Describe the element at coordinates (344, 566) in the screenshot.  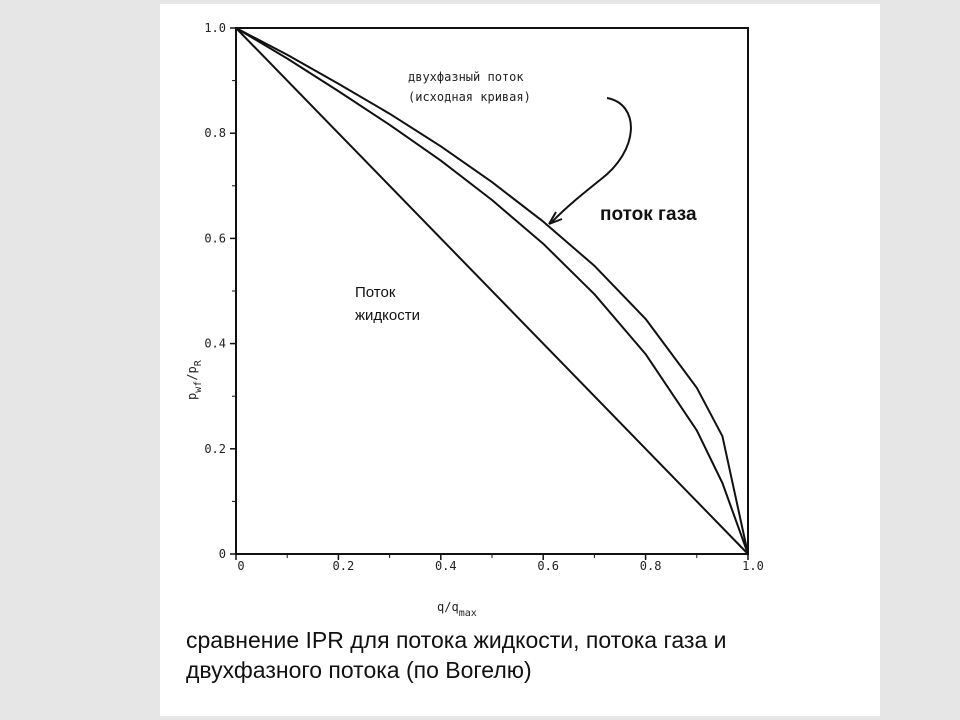
I see `x-tick-label: 0.2` at that location.